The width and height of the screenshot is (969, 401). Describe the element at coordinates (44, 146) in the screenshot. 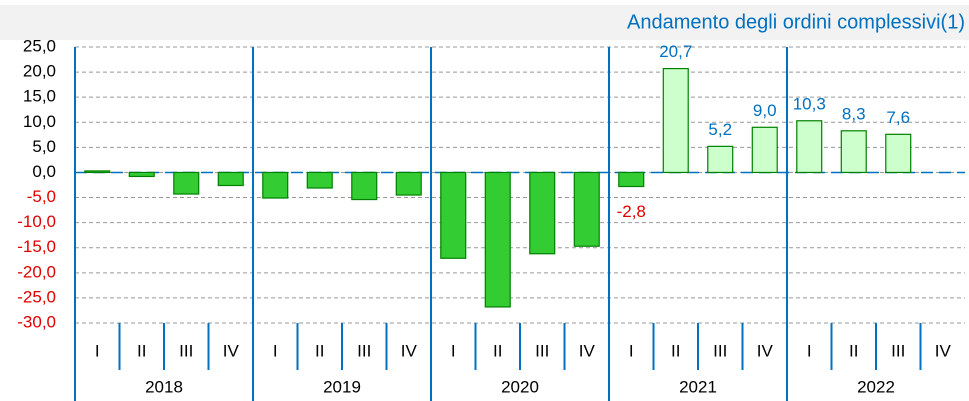

I see `y-tick-label: 5,0` at that location.